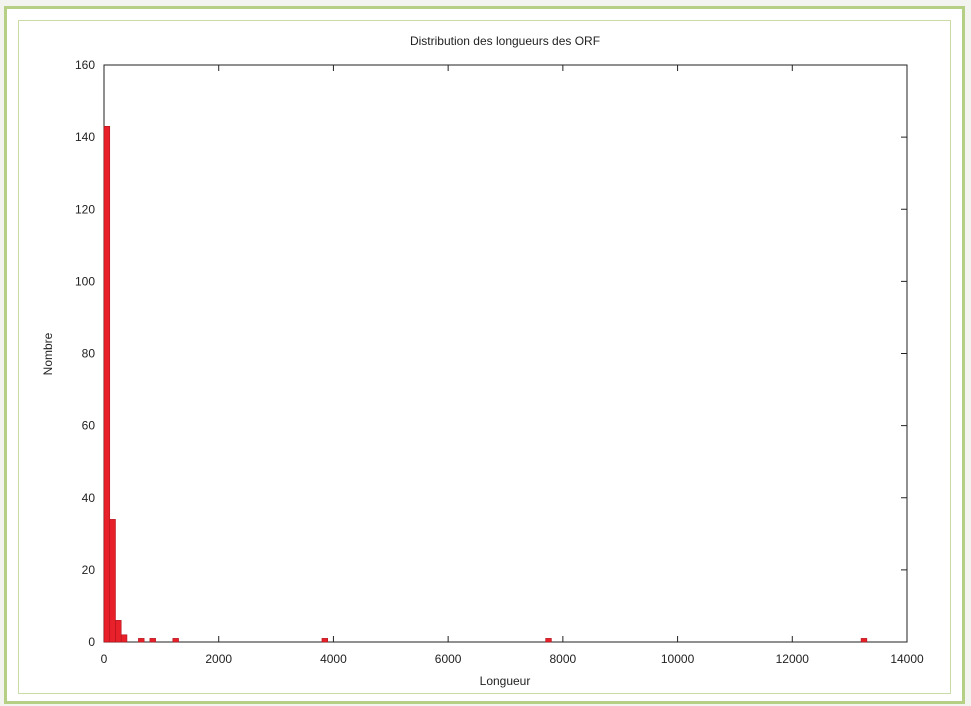 The height and width of the screenshot is (706, 971). I want to click on chart-title: Distribution des longueurs des ORF, so click(505, 41).